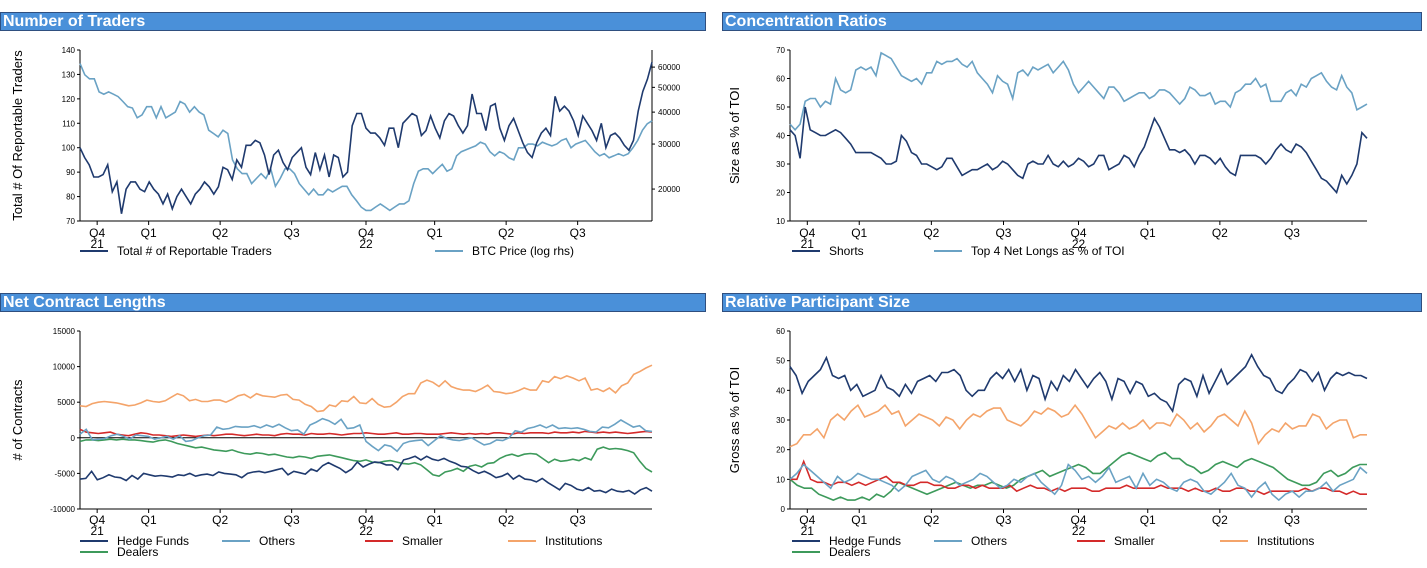  What do you see at coordinates (734, 135) in the screenshot?
I see `y-axis-label: Size as % of TOI` at bounding box center [734, 135].